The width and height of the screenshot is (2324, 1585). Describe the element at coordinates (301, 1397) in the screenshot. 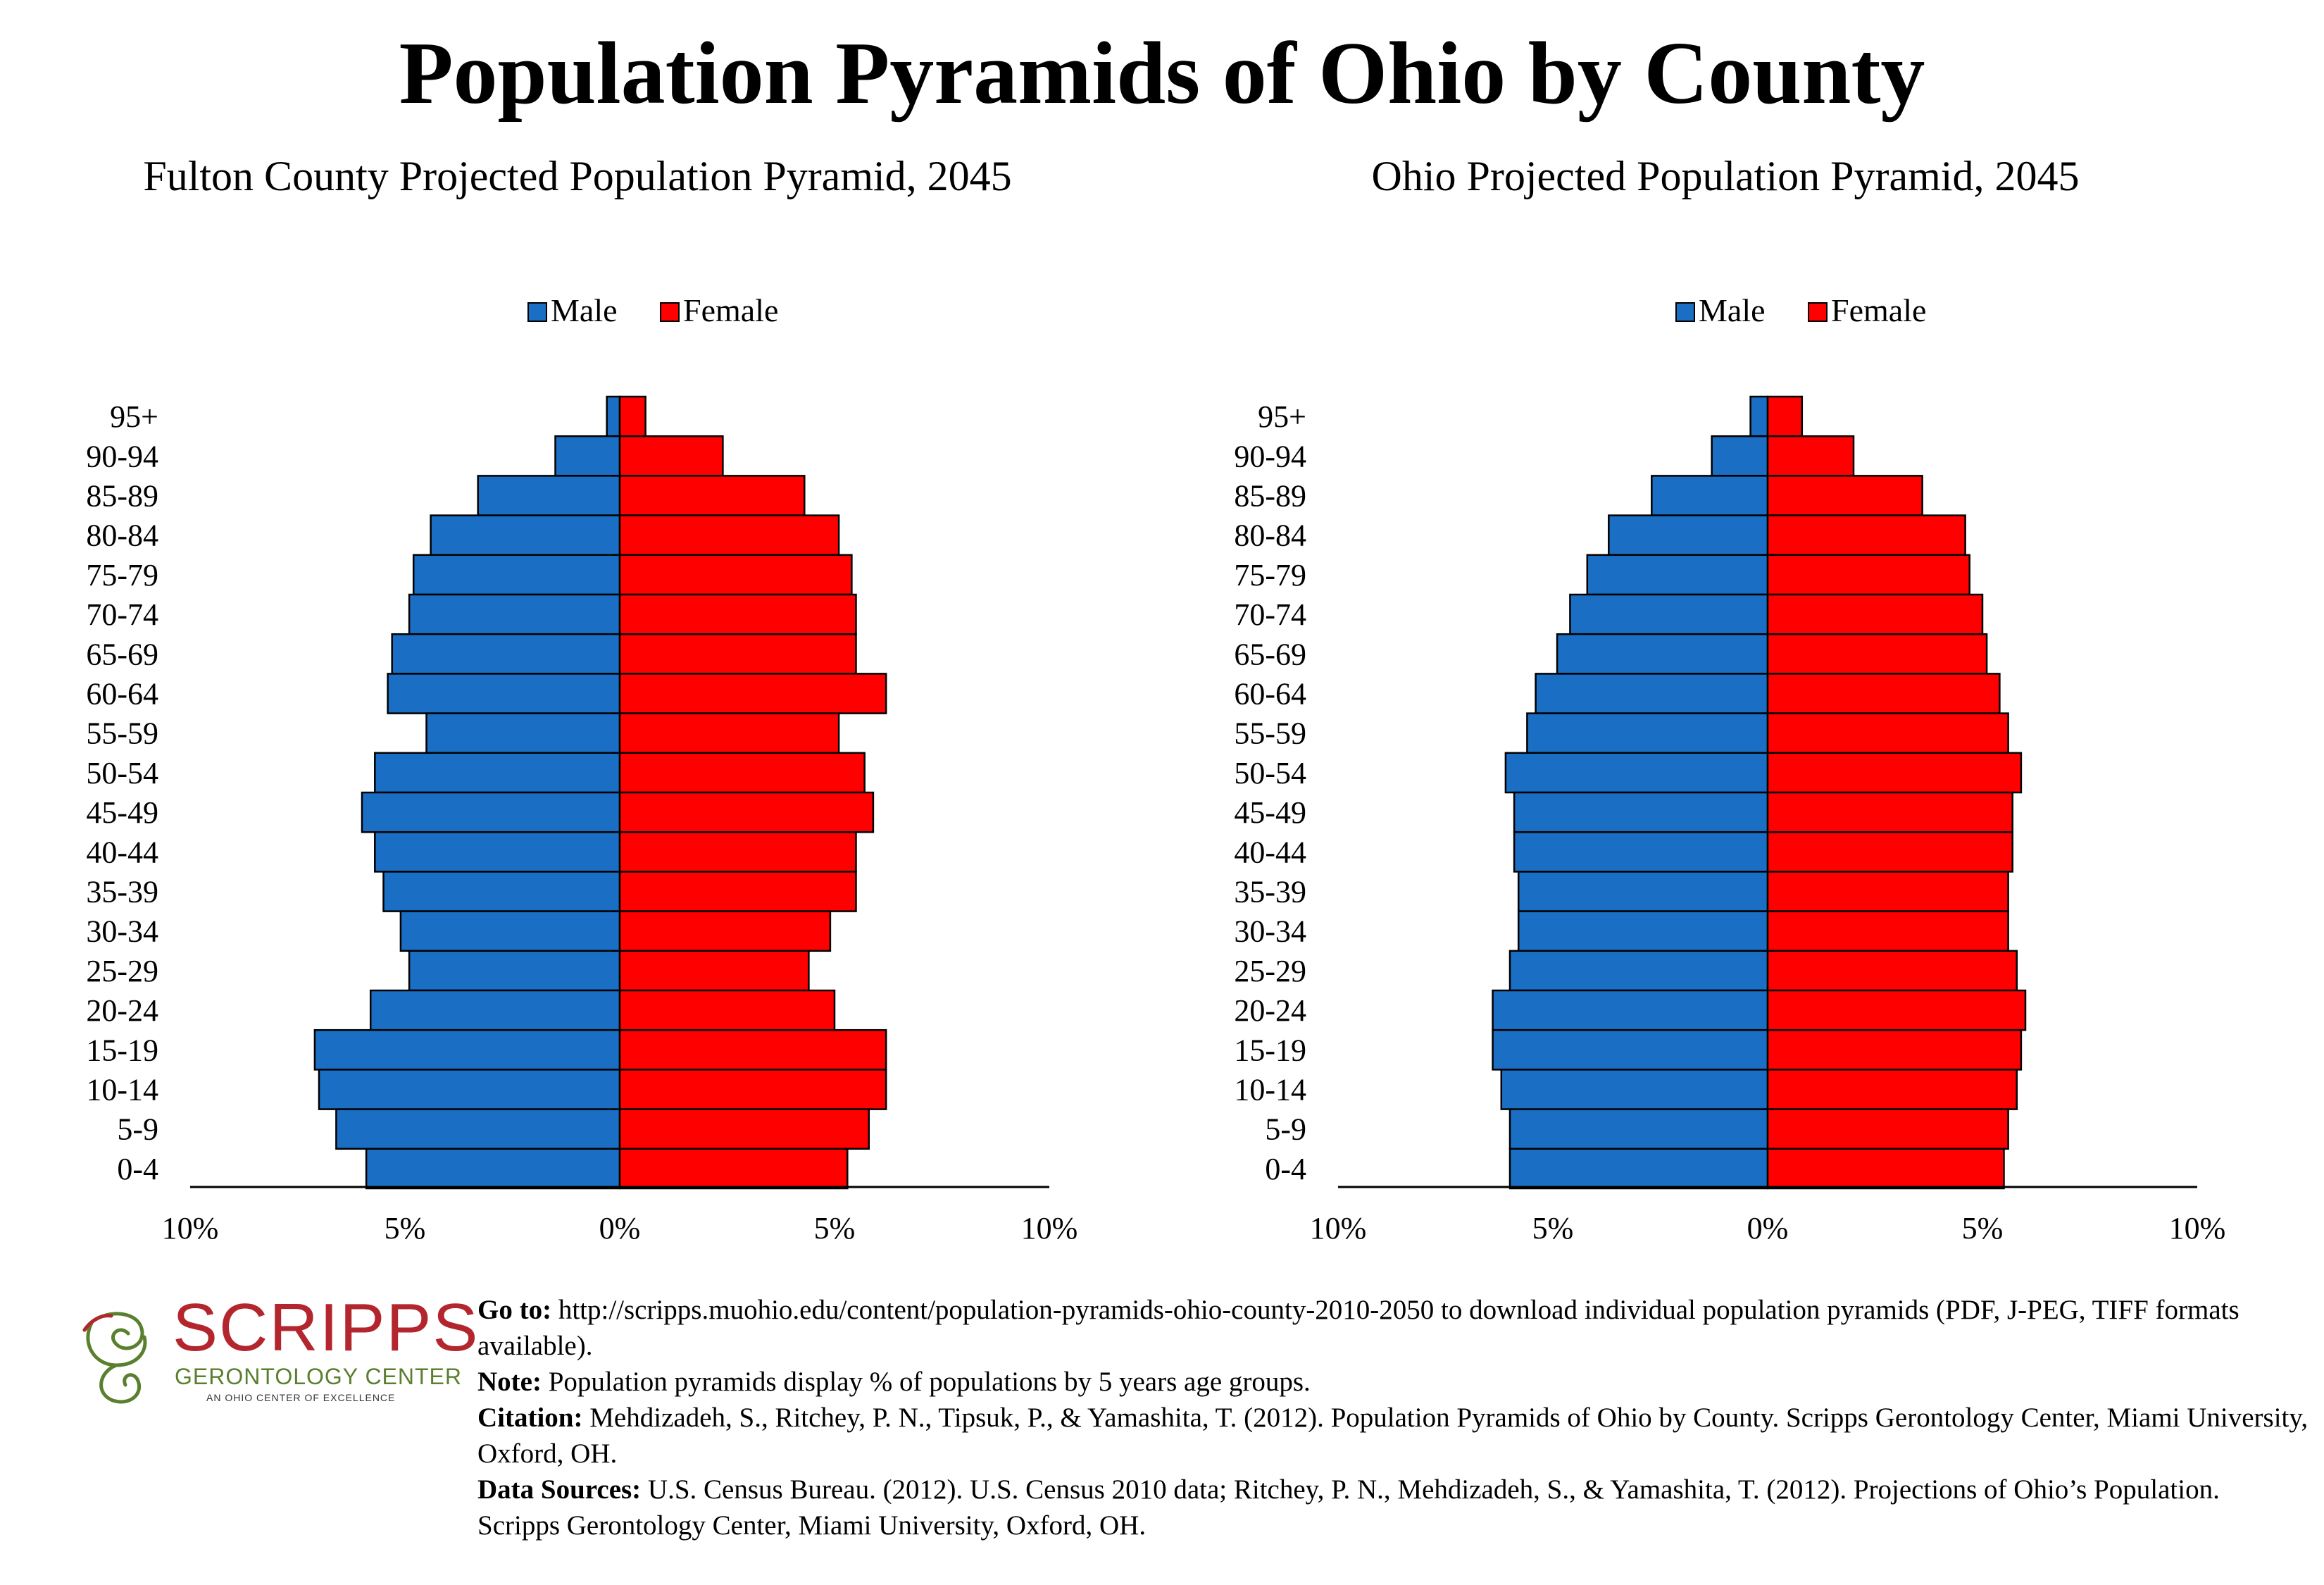

I see `logo-tagline: AN OHIO CENTER OF EXCELLENCE` at that location.